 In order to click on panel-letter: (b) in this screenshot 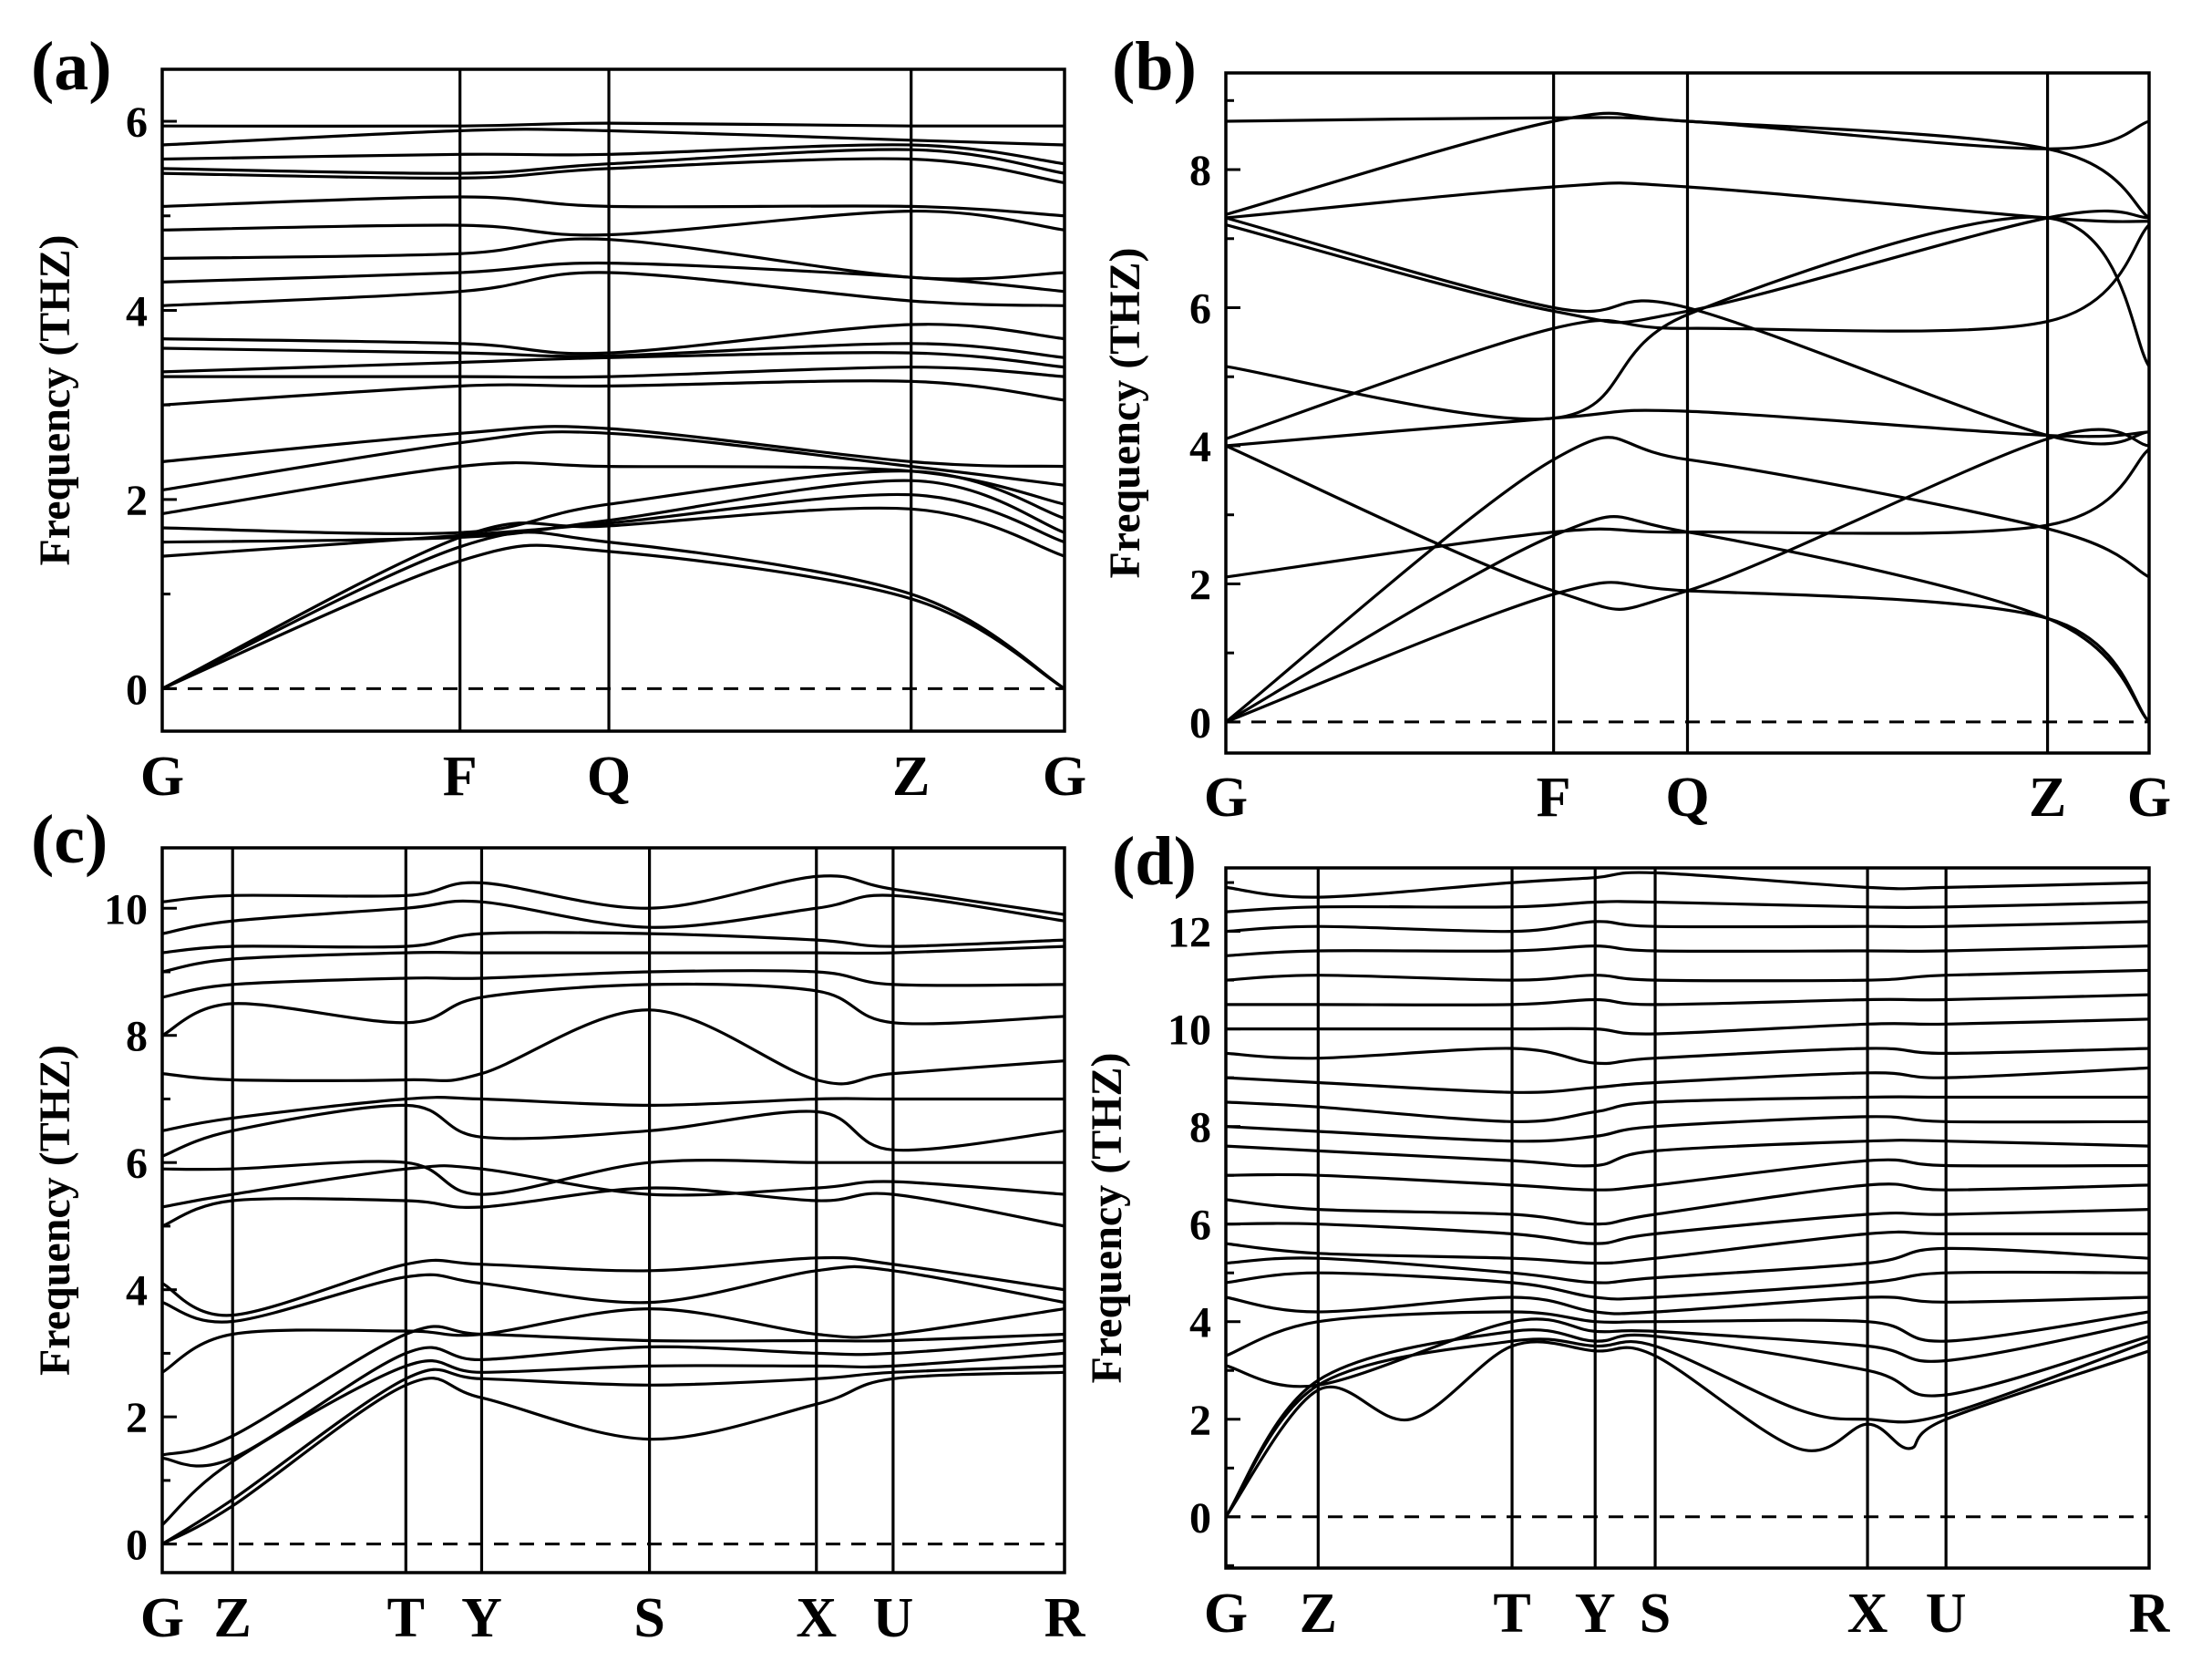, I will do `click(1154, 67)`.